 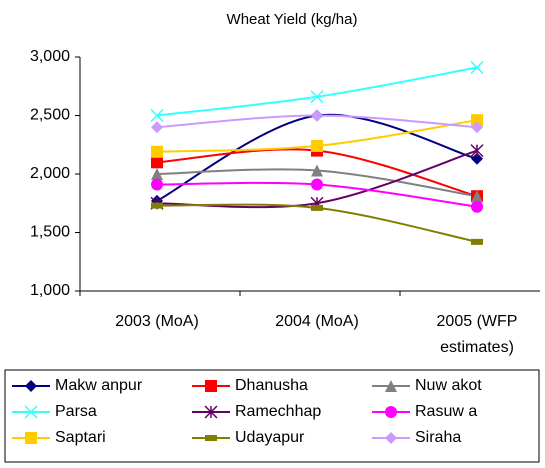 I want to click on legend-label: Dhanusha, so click(x=271, y=385).